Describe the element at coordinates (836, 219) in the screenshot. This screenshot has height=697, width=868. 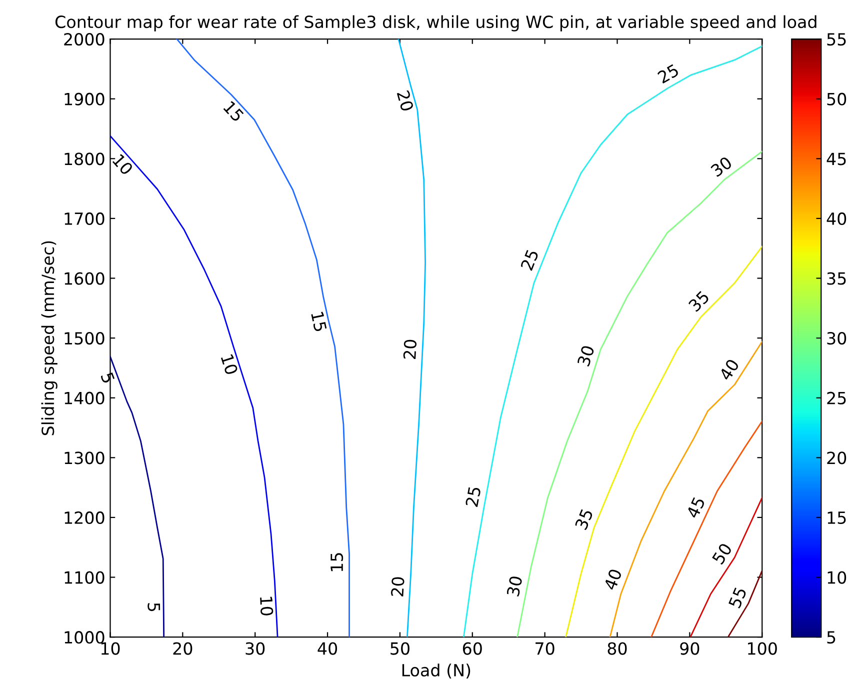
I see `color-bar-label: 40` at that location.